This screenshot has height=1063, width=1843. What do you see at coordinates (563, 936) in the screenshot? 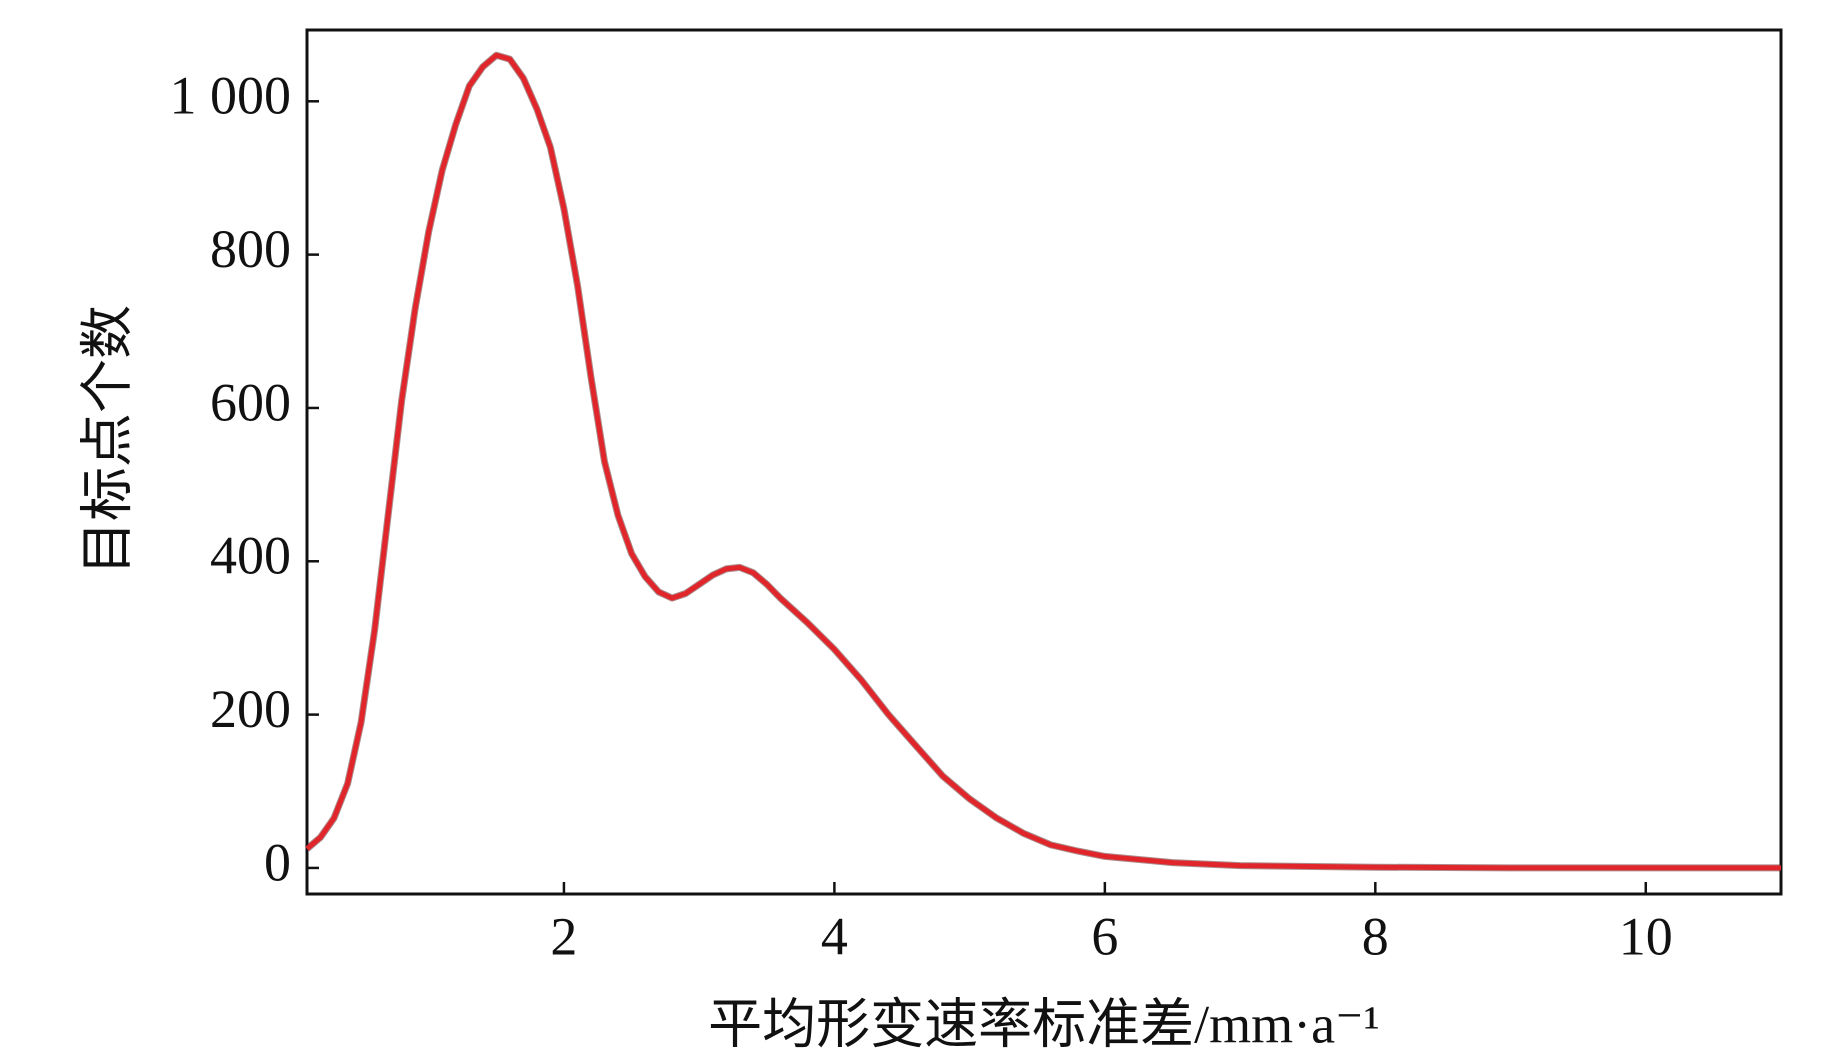
I see `x-tick-label: 2` at bounding box center [563, 936].